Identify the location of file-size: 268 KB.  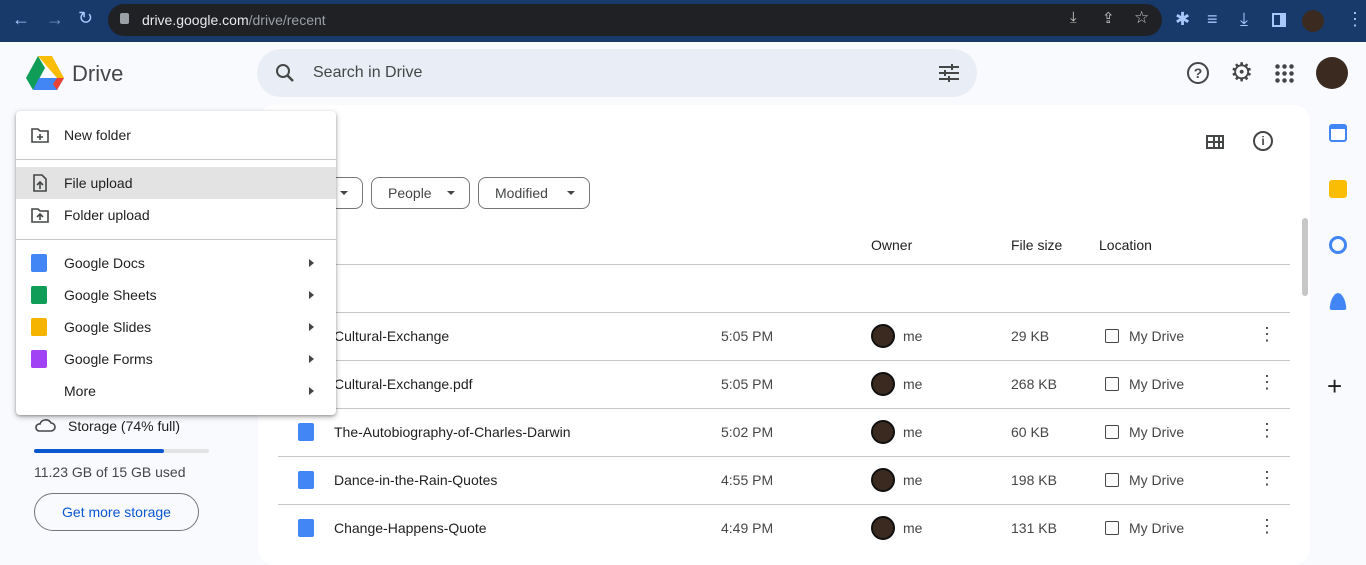
(1034, 384).